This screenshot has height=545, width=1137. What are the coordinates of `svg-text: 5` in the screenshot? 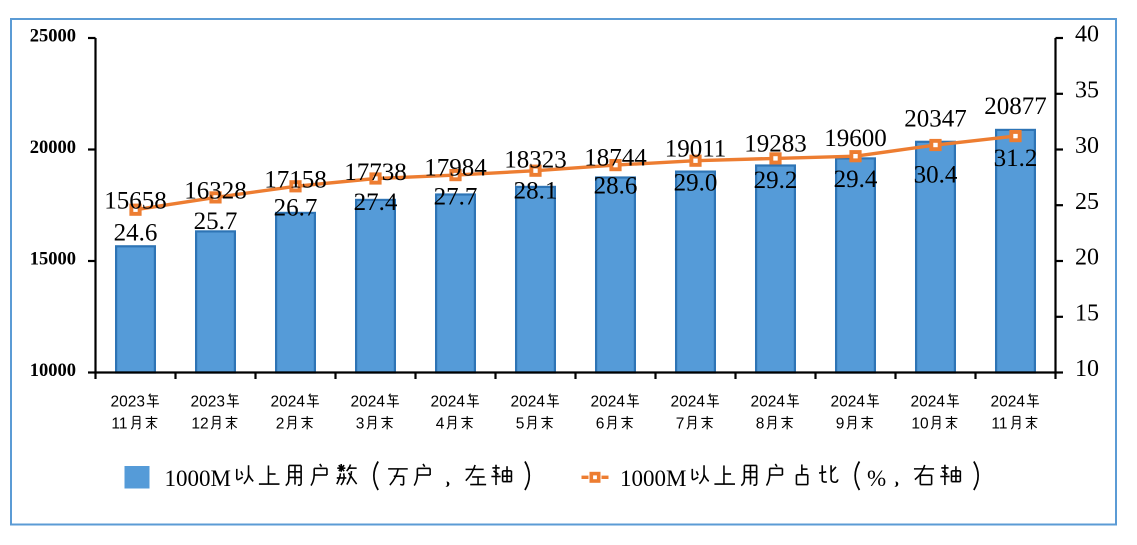 It's located at (520, 423).